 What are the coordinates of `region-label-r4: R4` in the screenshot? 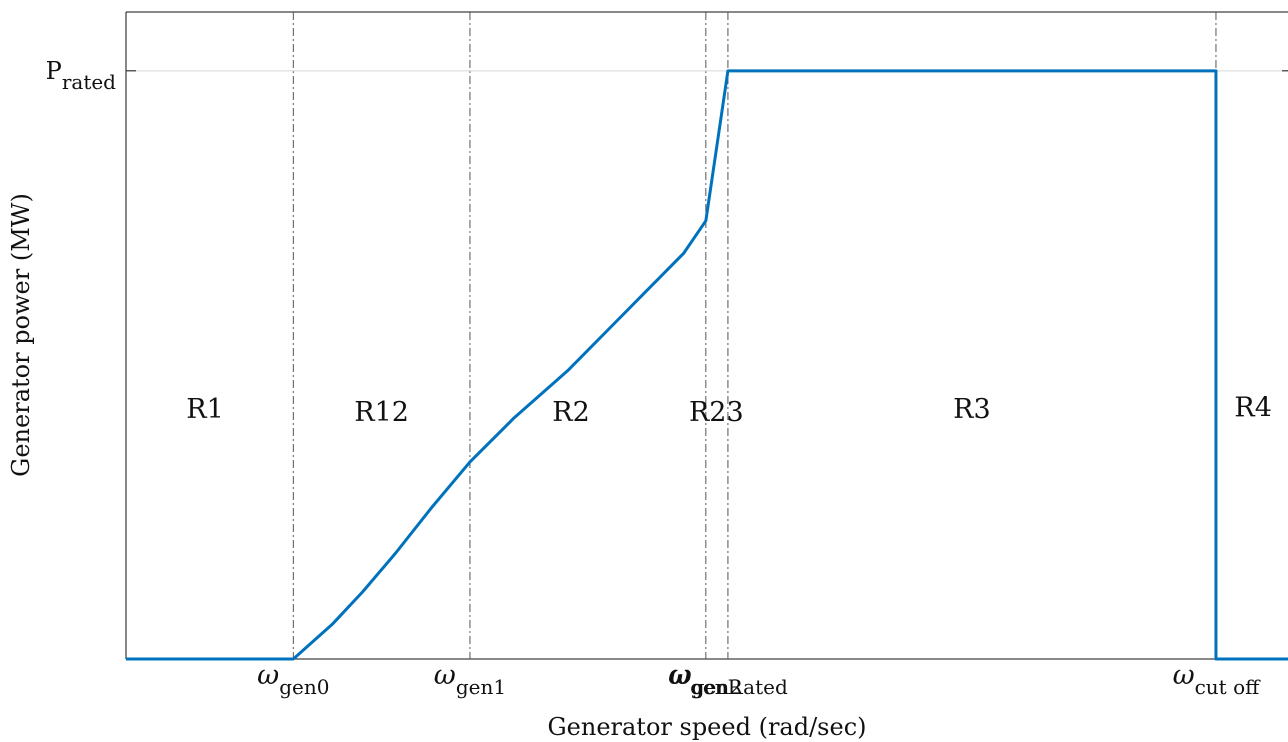 It's located at (1253, 408).